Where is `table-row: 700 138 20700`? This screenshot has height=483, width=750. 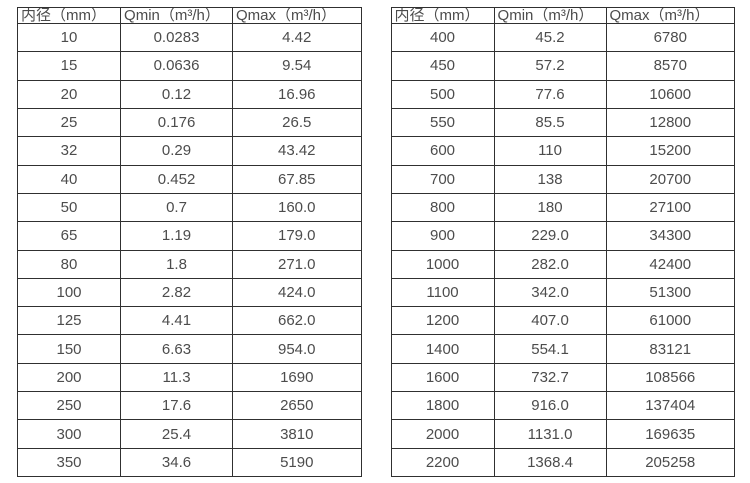 table-row: 700 138 20700 is located at coordinates (563, 179).